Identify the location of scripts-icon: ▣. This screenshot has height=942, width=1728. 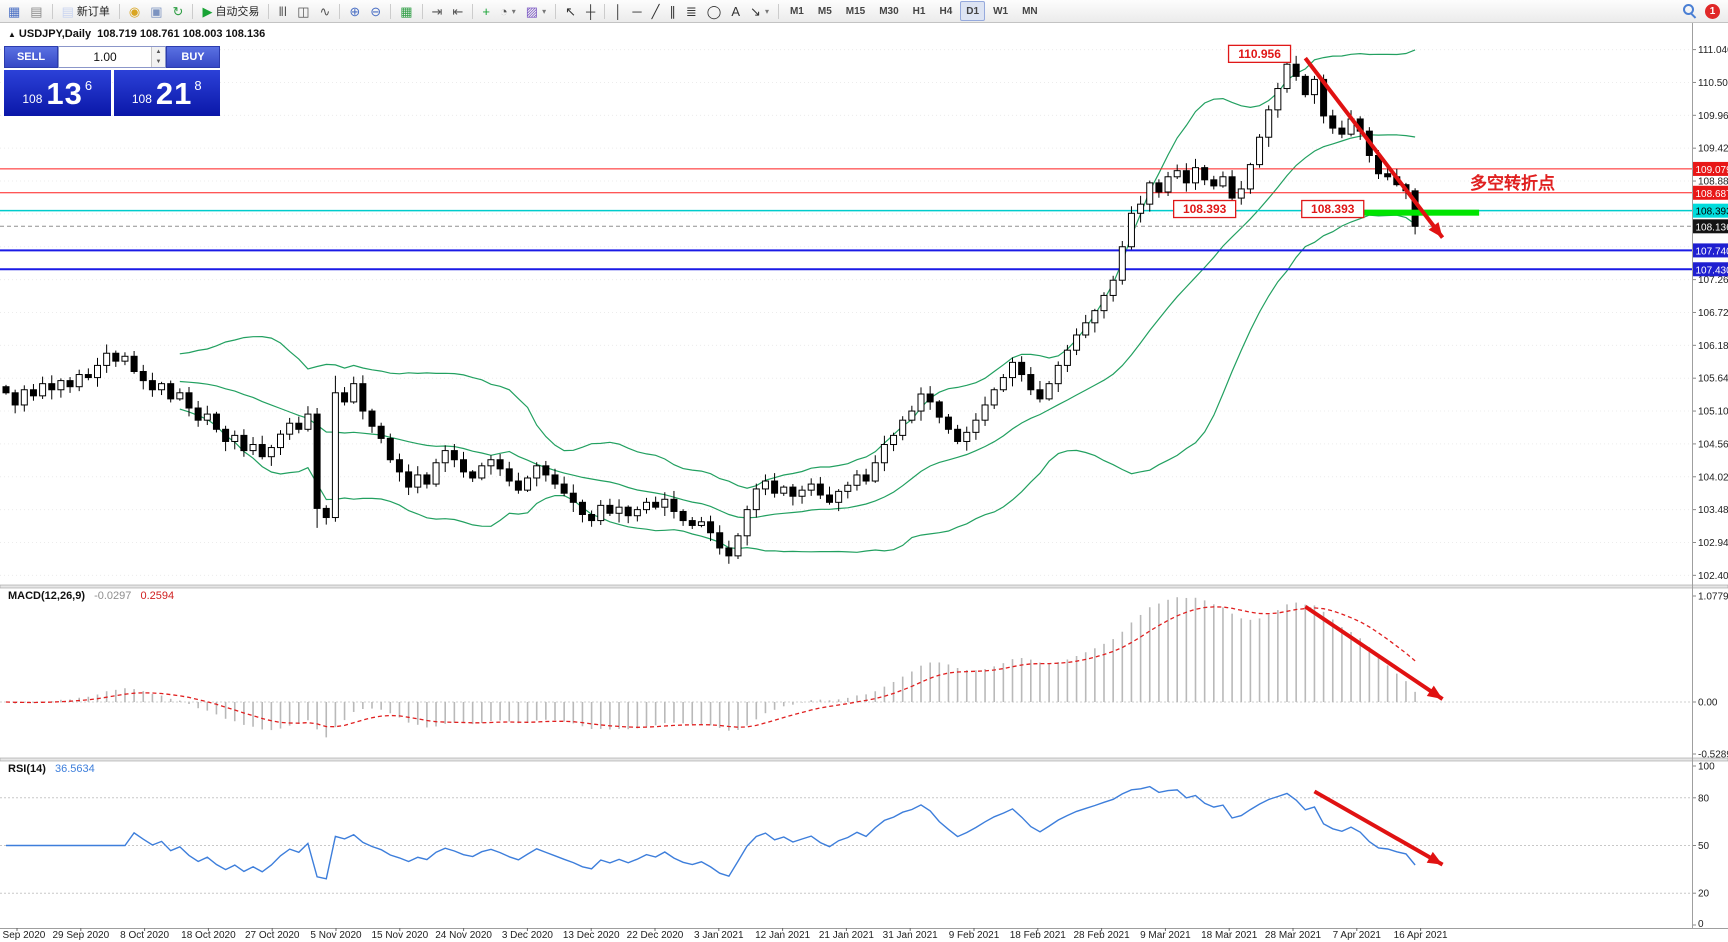
(156, 11).